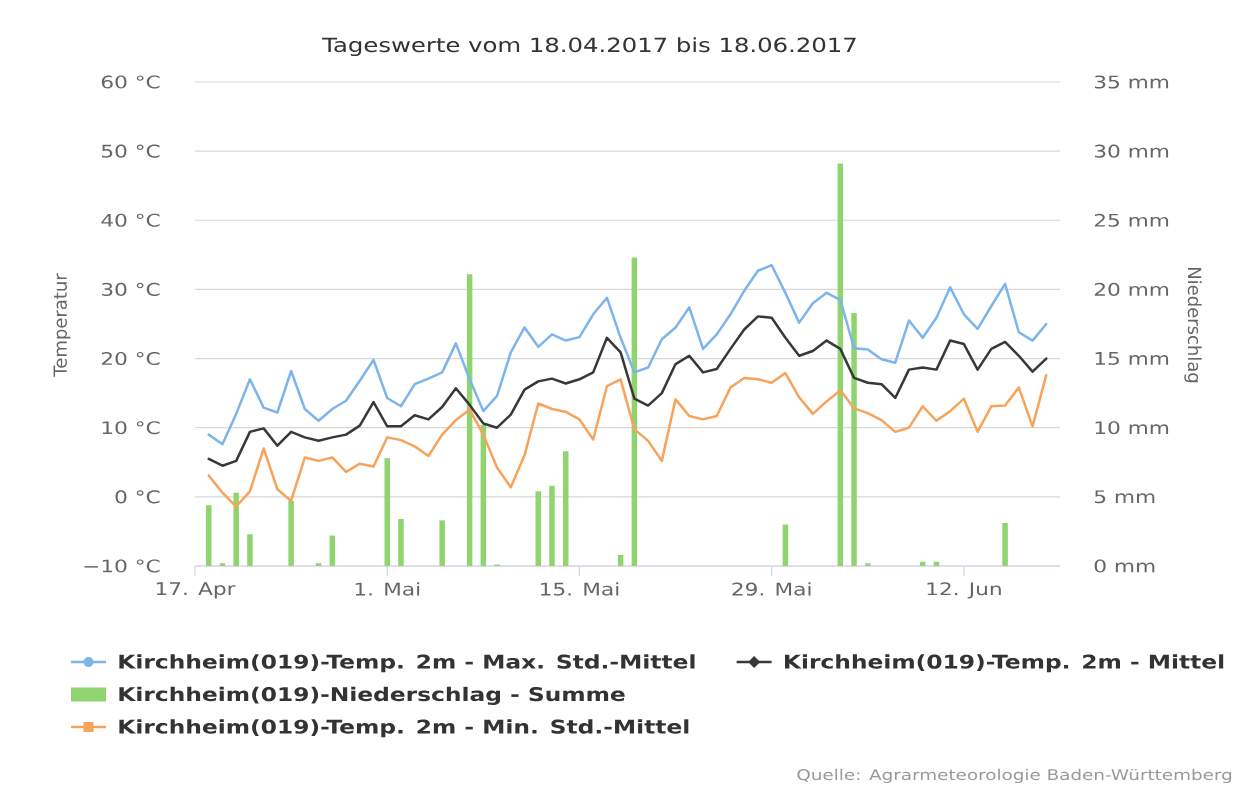 This screenshot has width=1246, height=787. Describe the element at coordinates (964, 590) in the screenshot. I see `x-tick-label: 12. Jun` at that location.